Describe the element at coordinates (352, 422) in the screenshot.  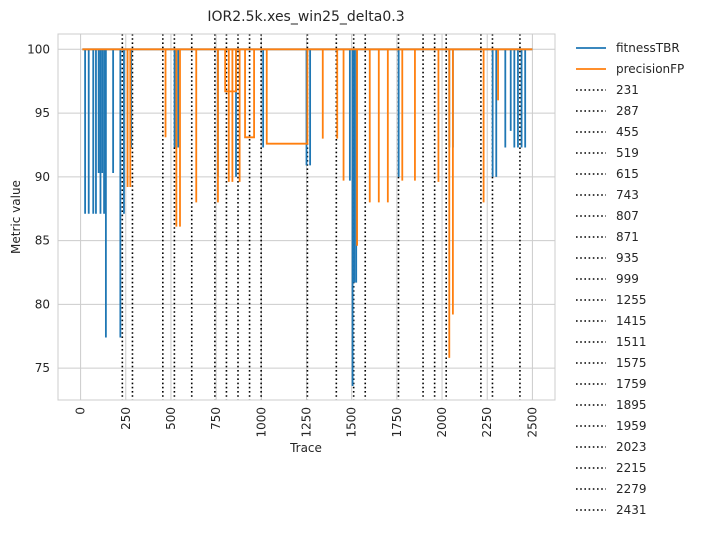
I see `x-tick-label: 1500` at that location.